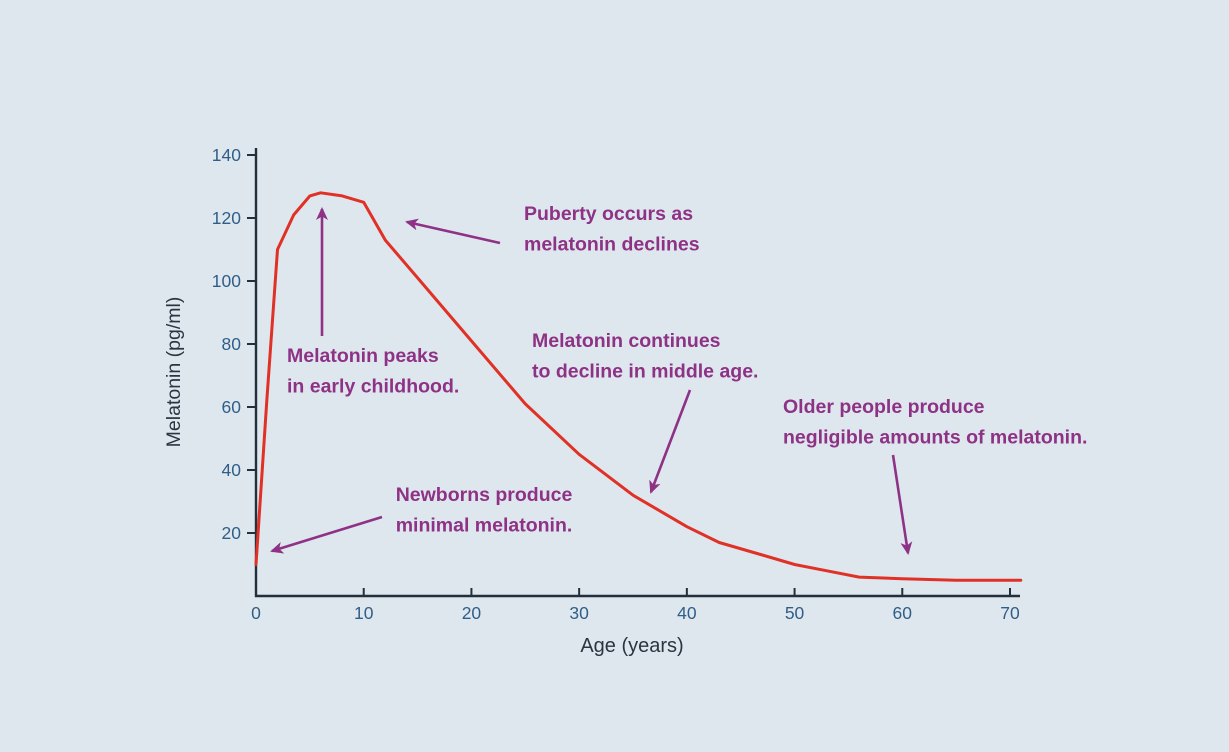 Image resolution: width=1229 pixels, height=752 pixels. Describe the element at coordinates (364, 613) in the screenshot. I see `x-tick-label: 10` at that location.